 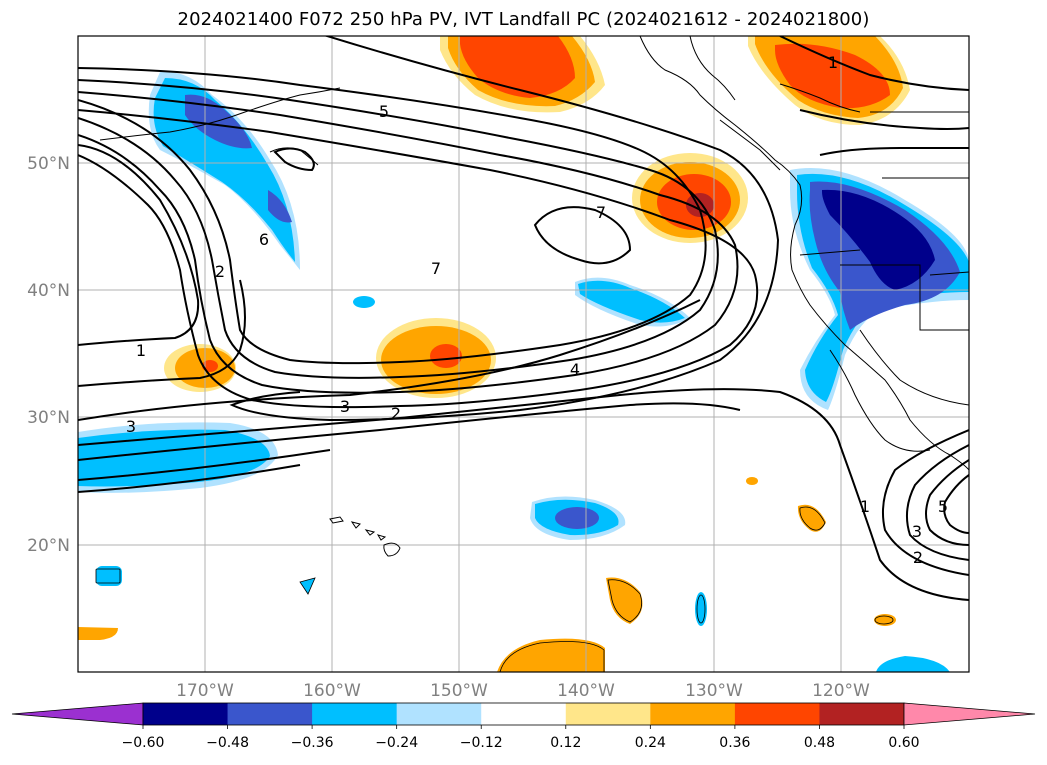 I want to click on colorbar-tick-label: 0.36, so click(x=734, y=743).